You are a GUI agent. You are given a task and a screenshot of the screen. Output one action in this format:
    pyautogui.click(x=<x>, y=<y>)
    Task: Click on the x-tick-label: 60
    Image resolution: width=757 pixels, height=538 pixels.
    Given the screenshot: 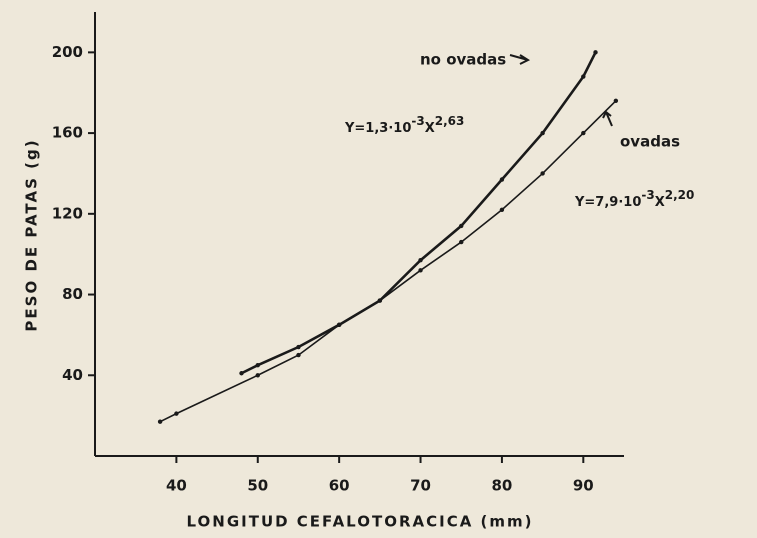 What is the action you would take?
    pyautogui.click(x=339, y=486)
    